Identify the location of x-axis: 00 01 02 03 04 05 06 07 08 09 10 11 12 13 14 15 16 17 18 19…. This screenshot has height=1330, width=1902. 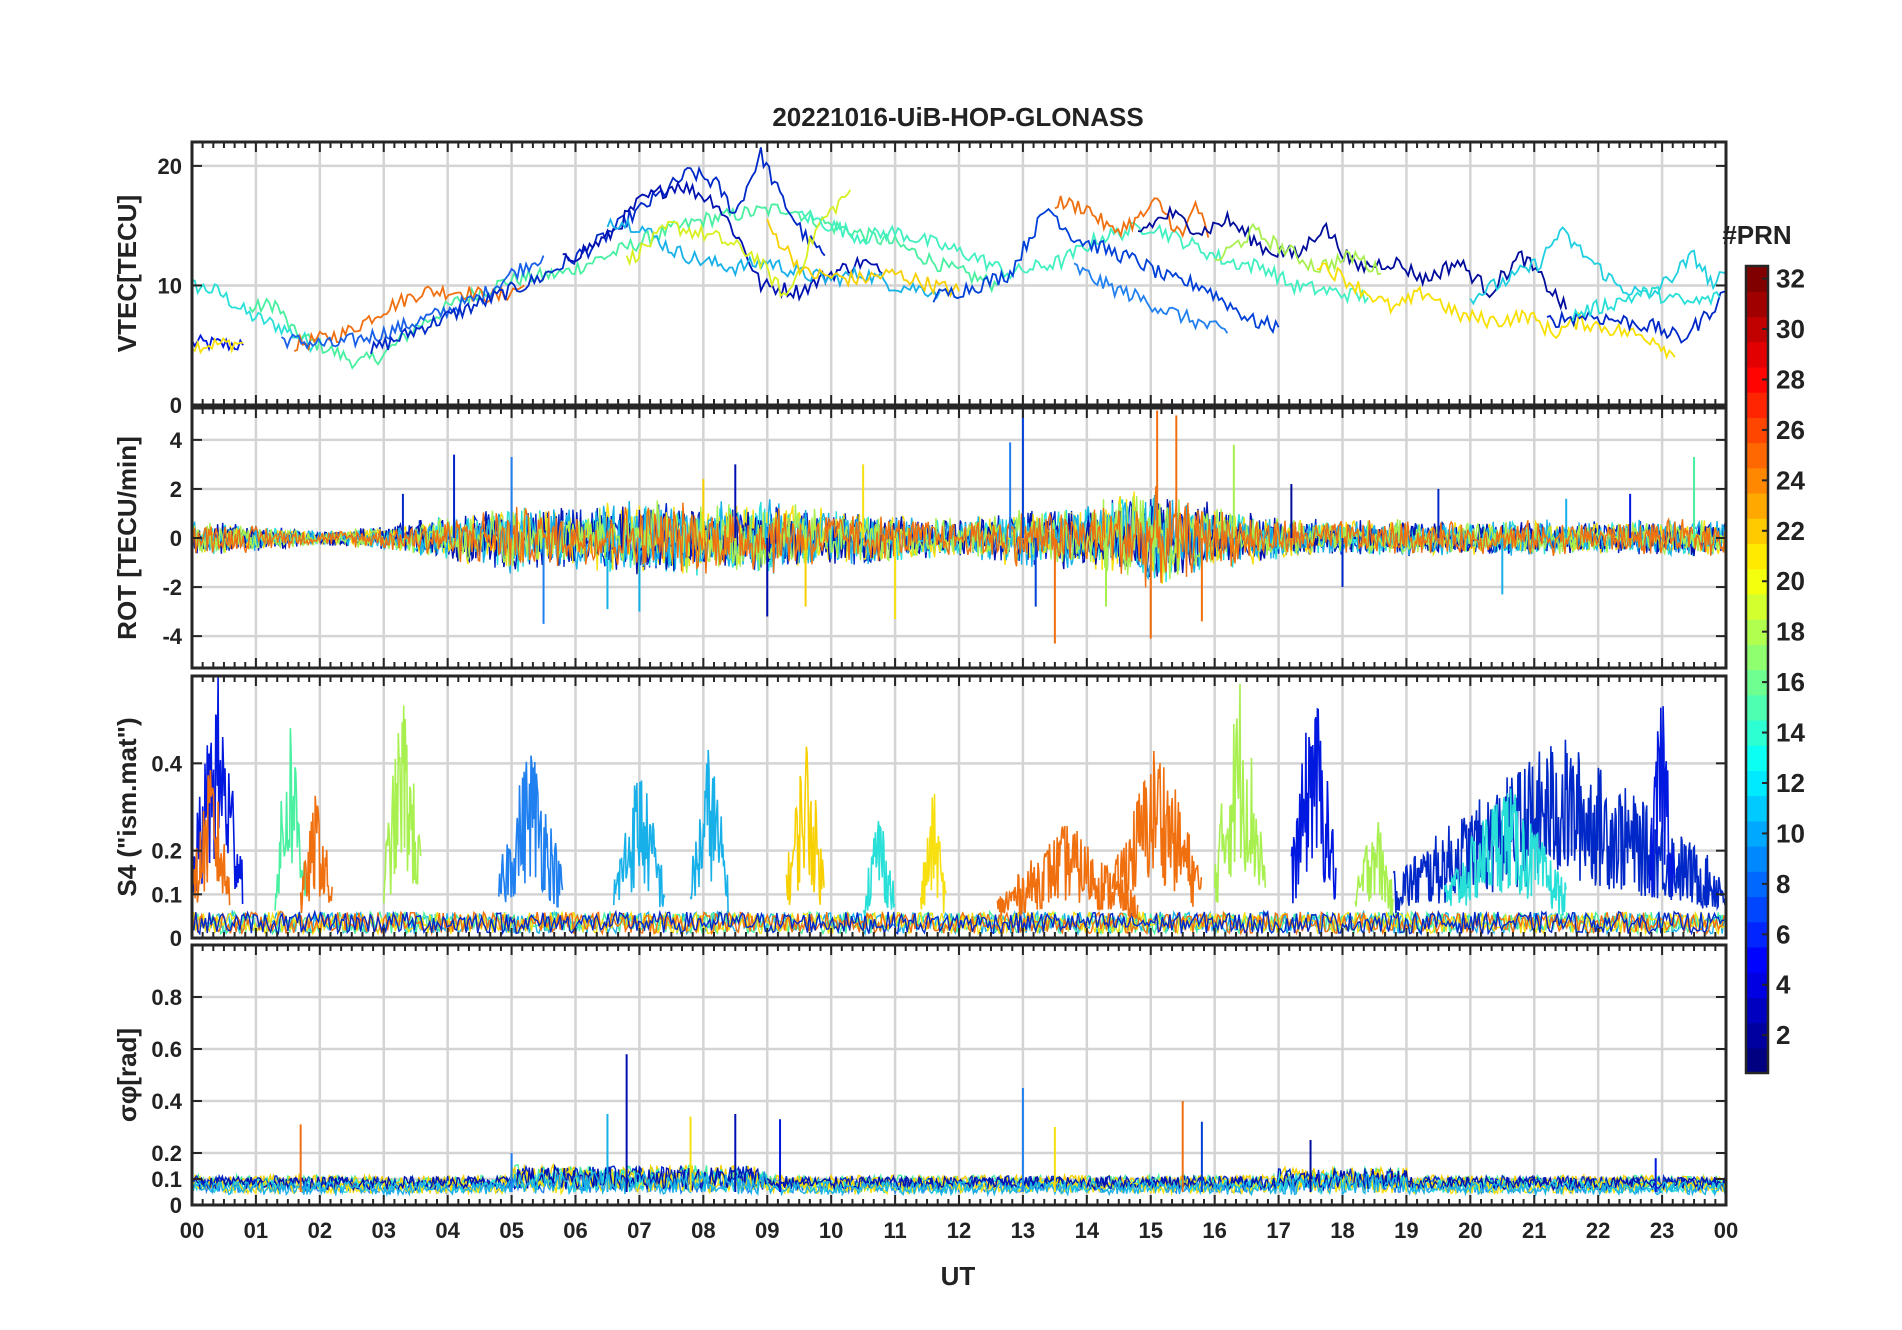
(959, 1230).